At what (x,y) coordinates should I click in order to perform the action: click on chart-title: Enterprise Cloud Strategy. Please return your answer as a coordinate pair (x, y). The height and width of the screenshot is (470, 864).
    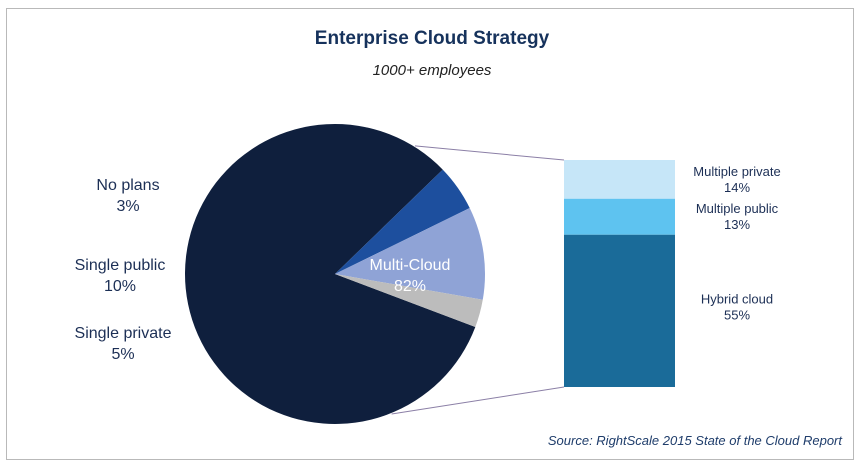
    Looking at the image, I should click on (432, 38).